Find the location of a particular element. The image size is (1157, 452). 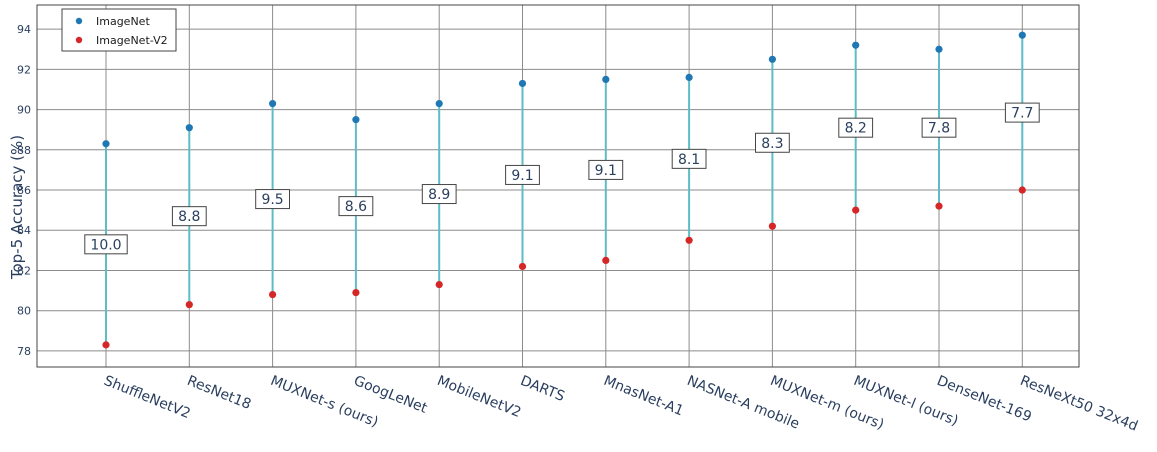

gap-label: 8.2 is located at coordinates (856, 127).